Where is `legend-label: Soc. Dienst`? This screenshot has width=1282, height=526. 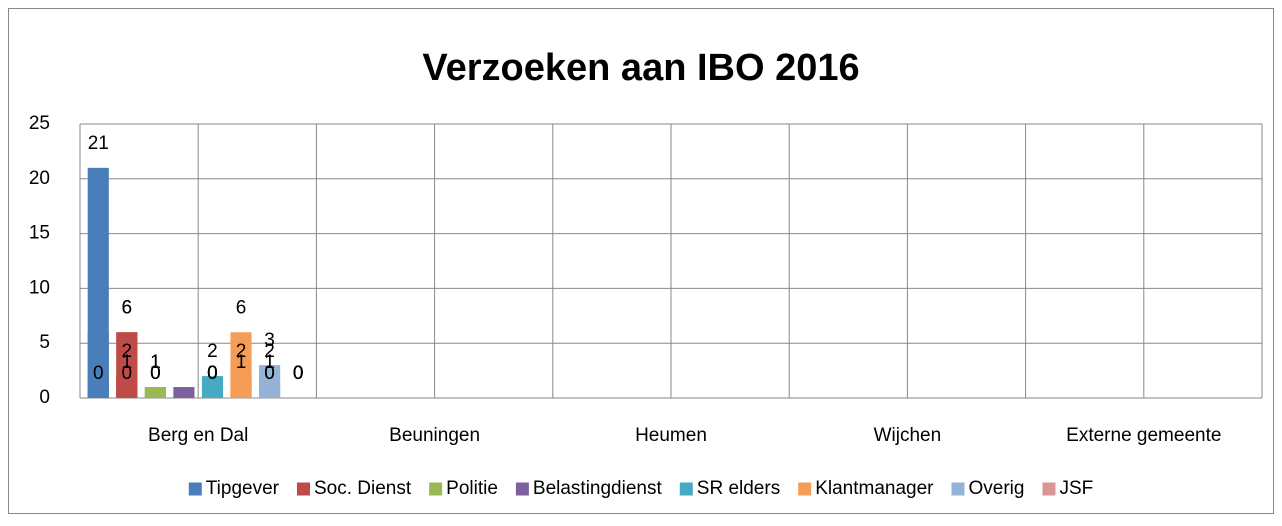
legend-label: Soc. Dienst is located at coordinates (363, 488).